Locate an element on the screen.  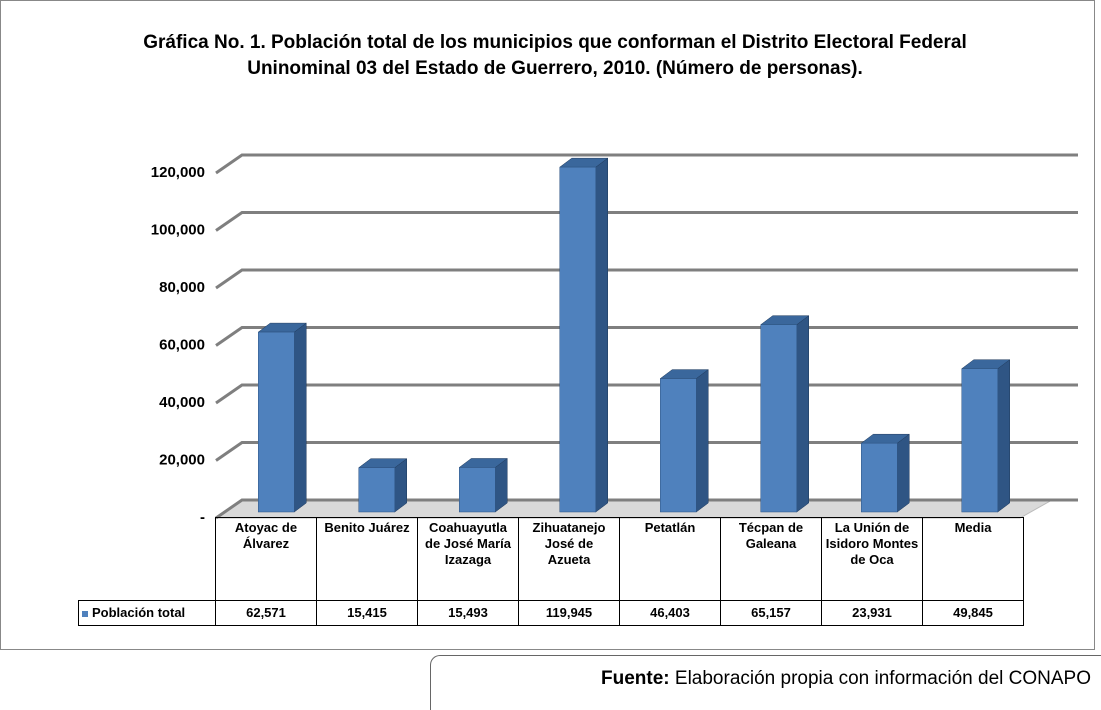
blank-cell is located at coordinates (147, 559).